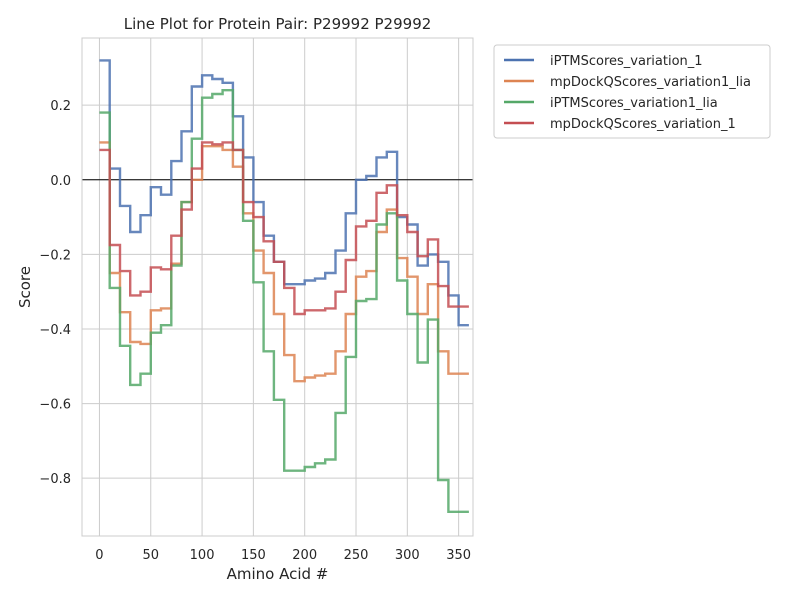 This screenshot has width=800, height=604. What do you see at coordinates (253, 555) in the screenshot?
I see `x-tick-label: 150` at bounding box center [253, 555].